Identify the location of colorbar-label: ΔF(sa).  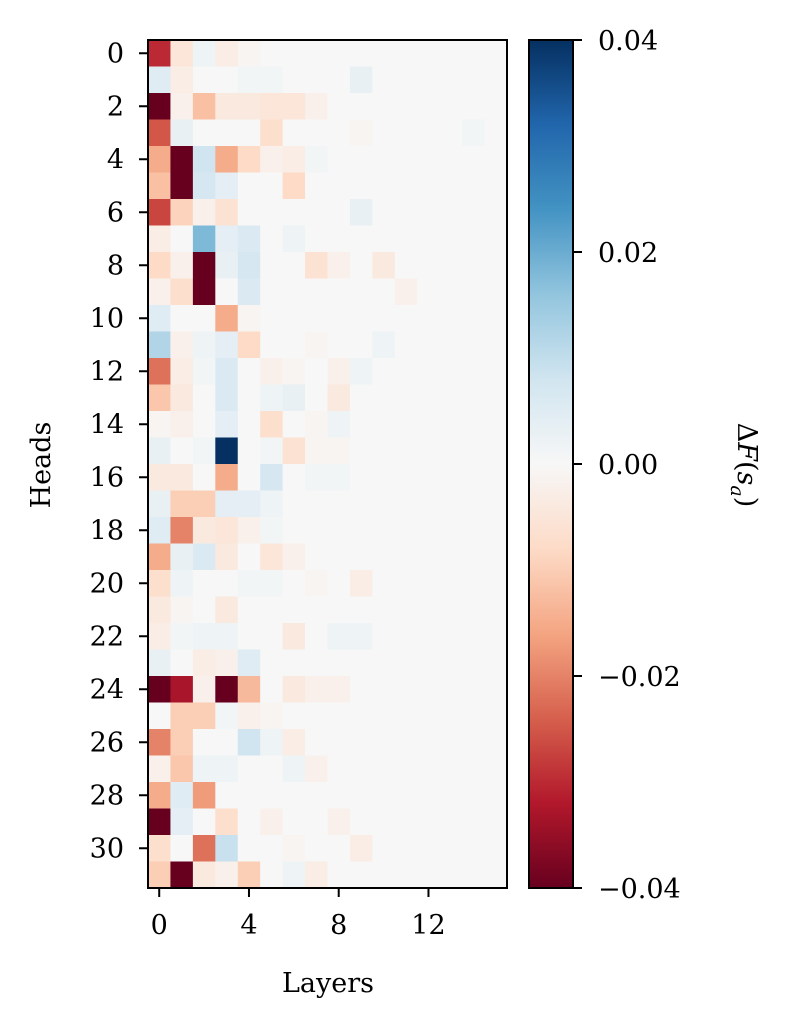
(744, 465).